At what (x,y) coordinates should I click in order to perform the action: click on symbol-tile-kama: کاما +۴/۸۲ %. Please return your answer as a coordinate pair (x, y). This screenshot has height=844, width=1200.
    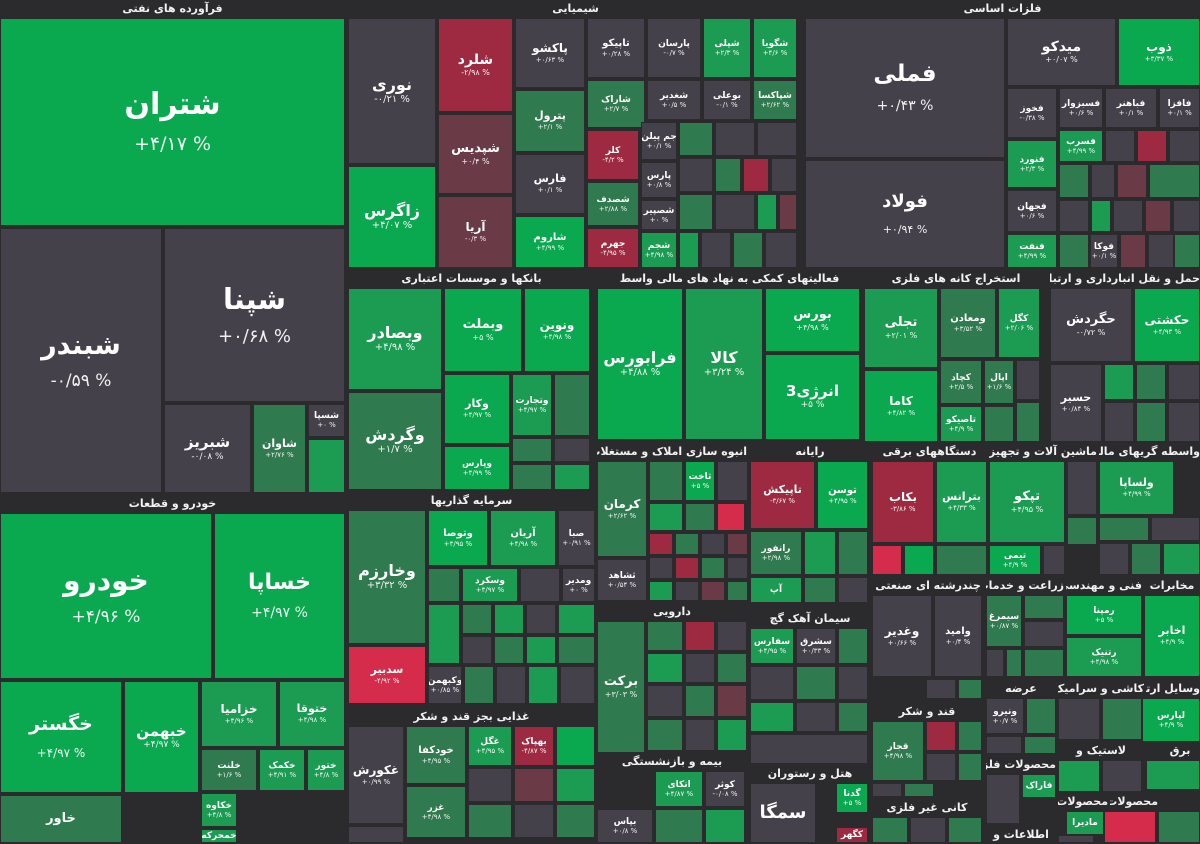
    Looking at the image, I should click on (901, 406).